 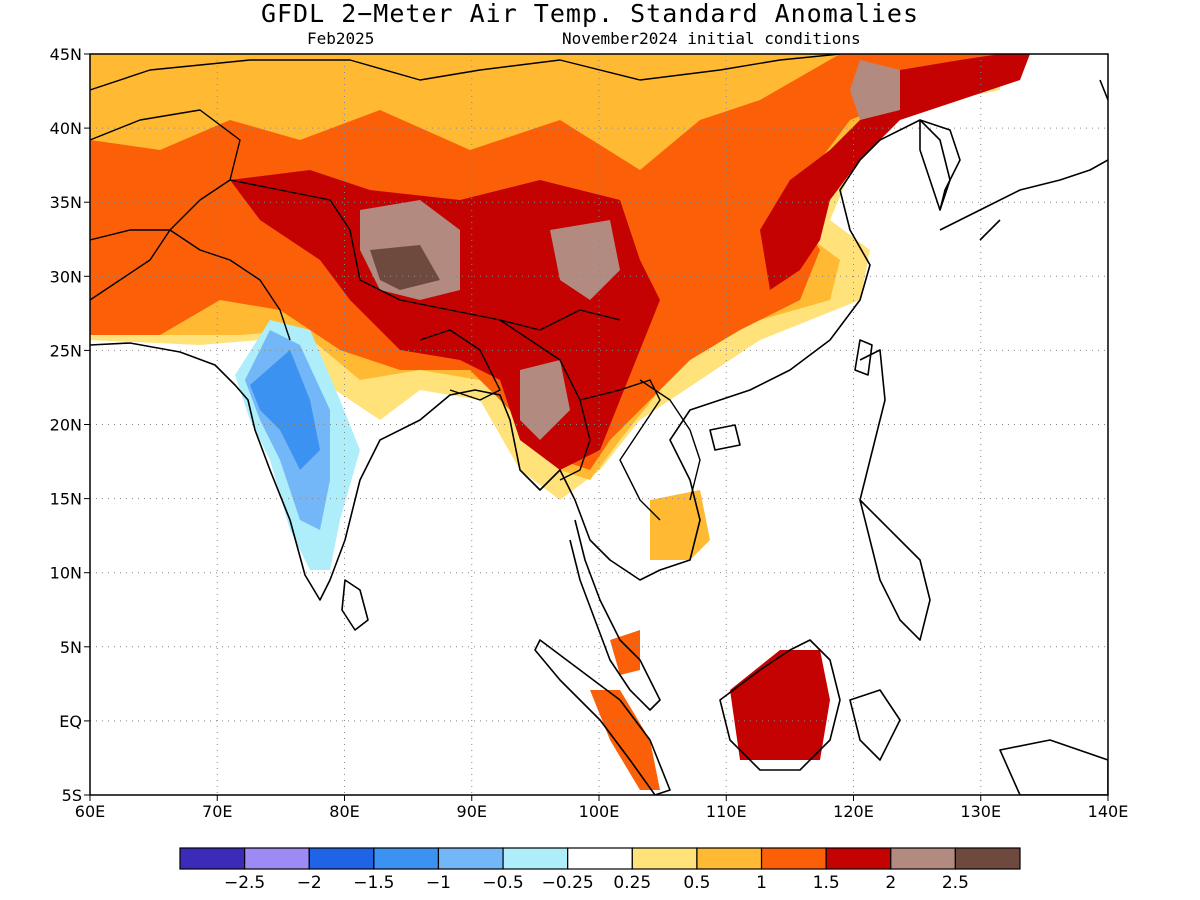 I want to click on border-himalaya, so click(x=425, y=255).